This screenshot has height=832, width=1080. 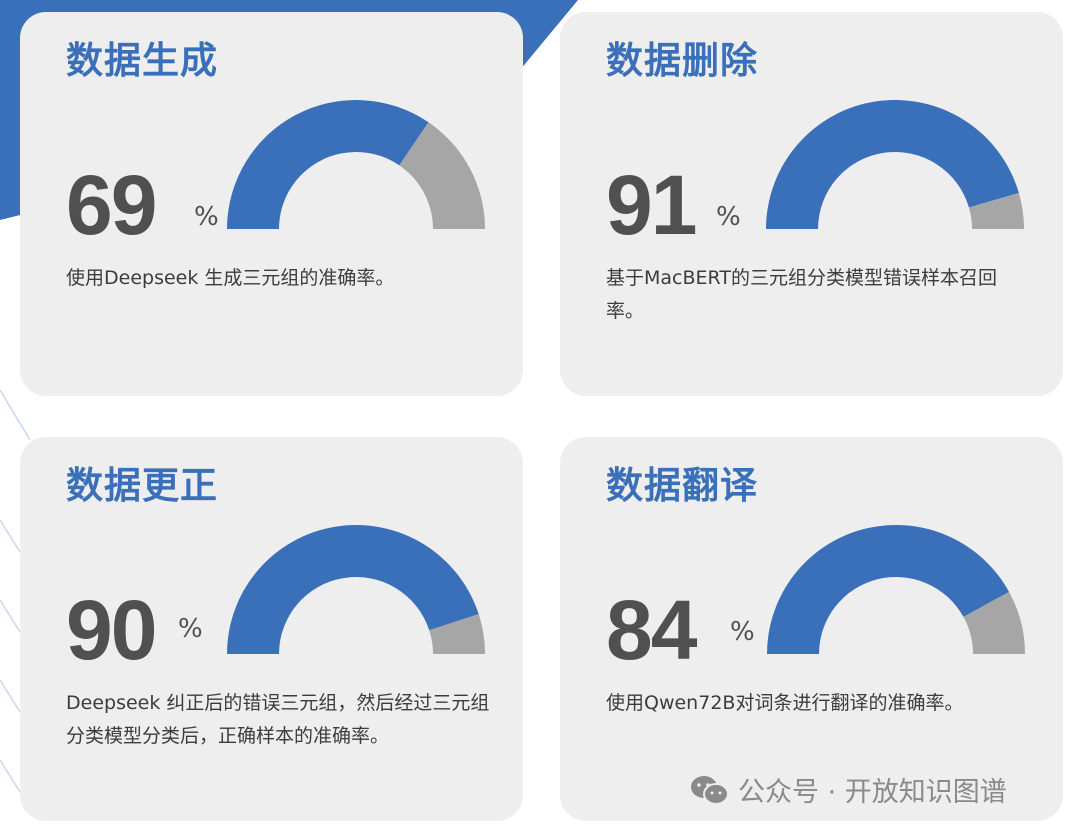 I want to click on wechat-icon, so click(x=710, y=790).